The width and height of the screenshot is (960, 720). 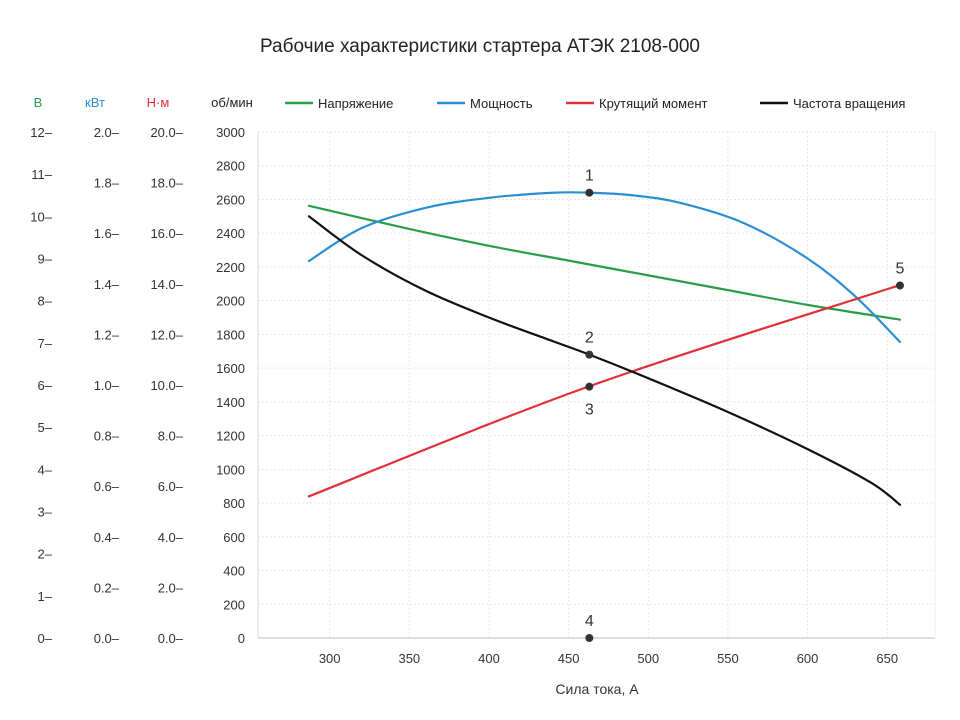 I want to click on x-tick-label: 650, so click(x=887, y=658).